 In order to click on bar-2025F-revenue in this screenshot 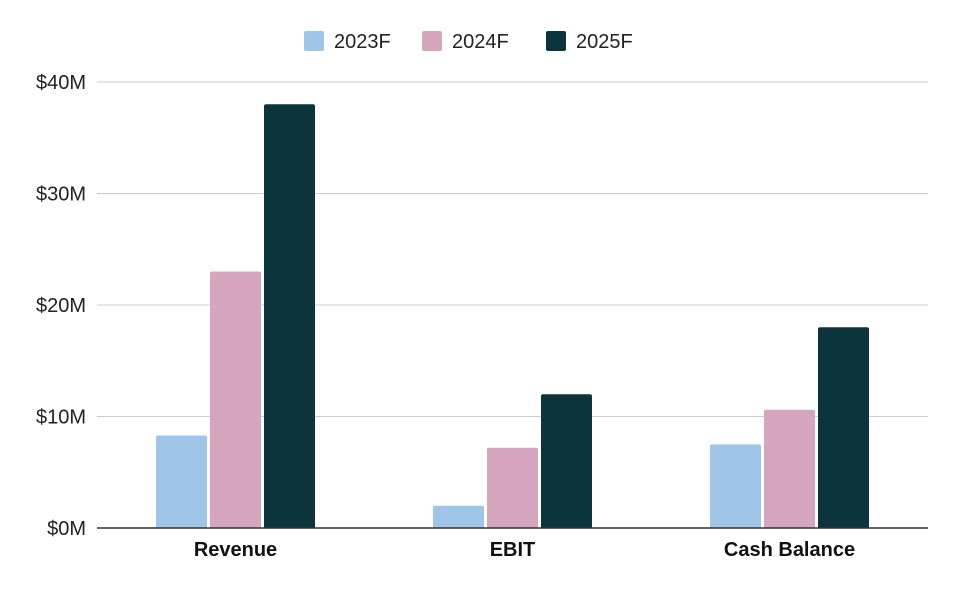, I will do `click(289, 316)`.